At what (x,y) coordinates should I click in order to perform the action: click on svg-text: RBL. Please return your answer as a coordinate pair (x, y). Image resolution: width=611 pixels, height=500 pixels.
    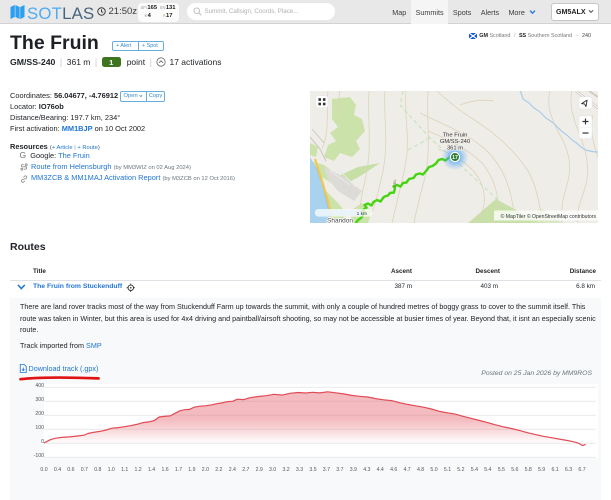
    Looking at the image, I should click on (394, 182).